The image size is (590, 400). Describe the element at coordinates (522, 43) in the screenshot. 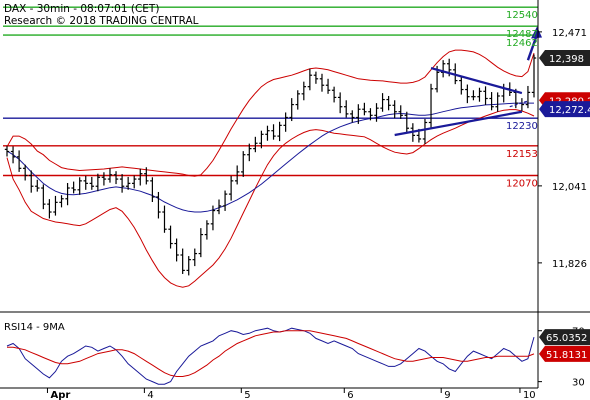

I see `level-label-12462: 12462` at that location.